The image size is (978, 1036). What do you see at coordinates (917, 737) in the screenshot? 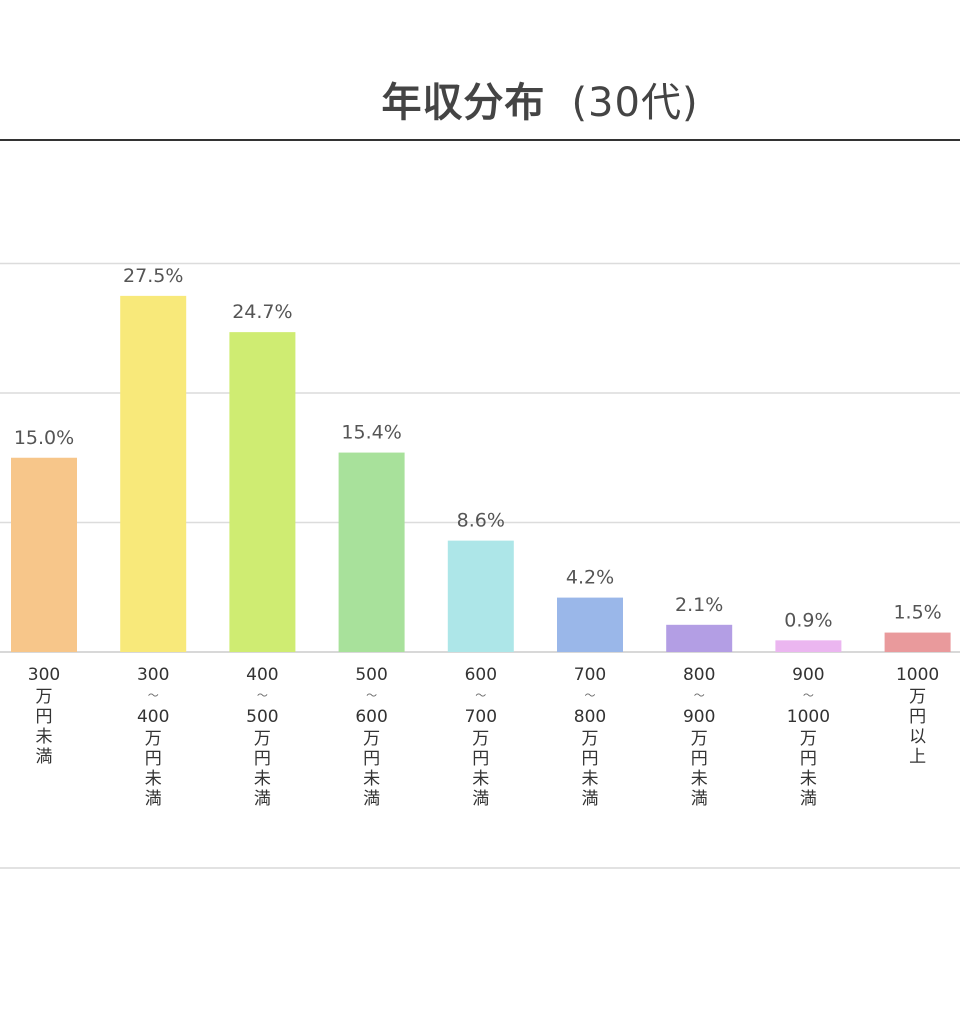
I see `tick-label-unit-char: 以` at bounding box center [917, 737].